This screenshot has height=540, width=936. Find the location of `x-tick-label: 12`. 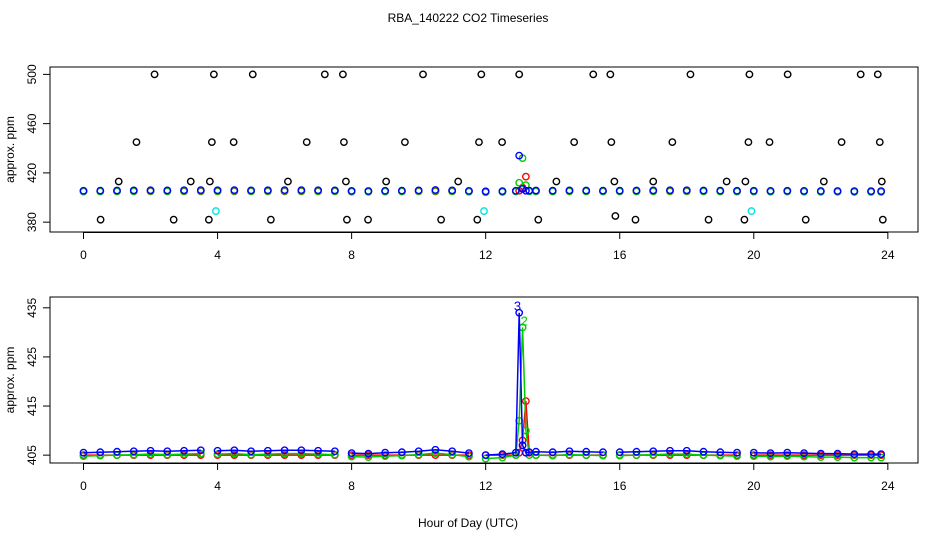

x-tick-label: 12 is located at coordinates (486, 486).